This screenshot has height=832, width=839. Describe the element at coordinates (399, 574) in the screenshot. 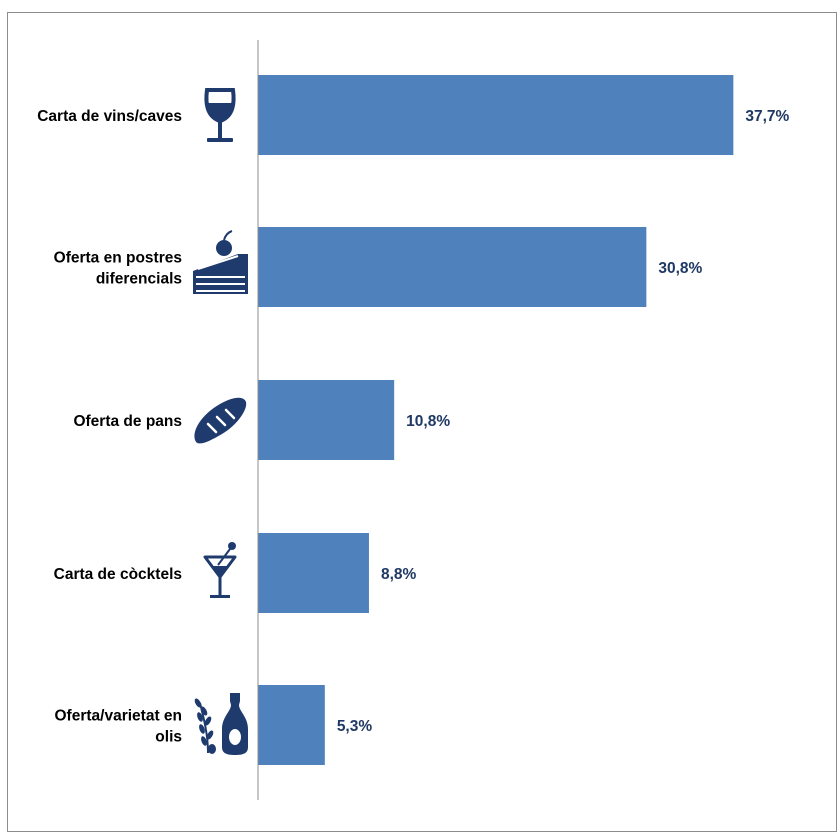

I see `value-label-4: 8,8%` at that location.